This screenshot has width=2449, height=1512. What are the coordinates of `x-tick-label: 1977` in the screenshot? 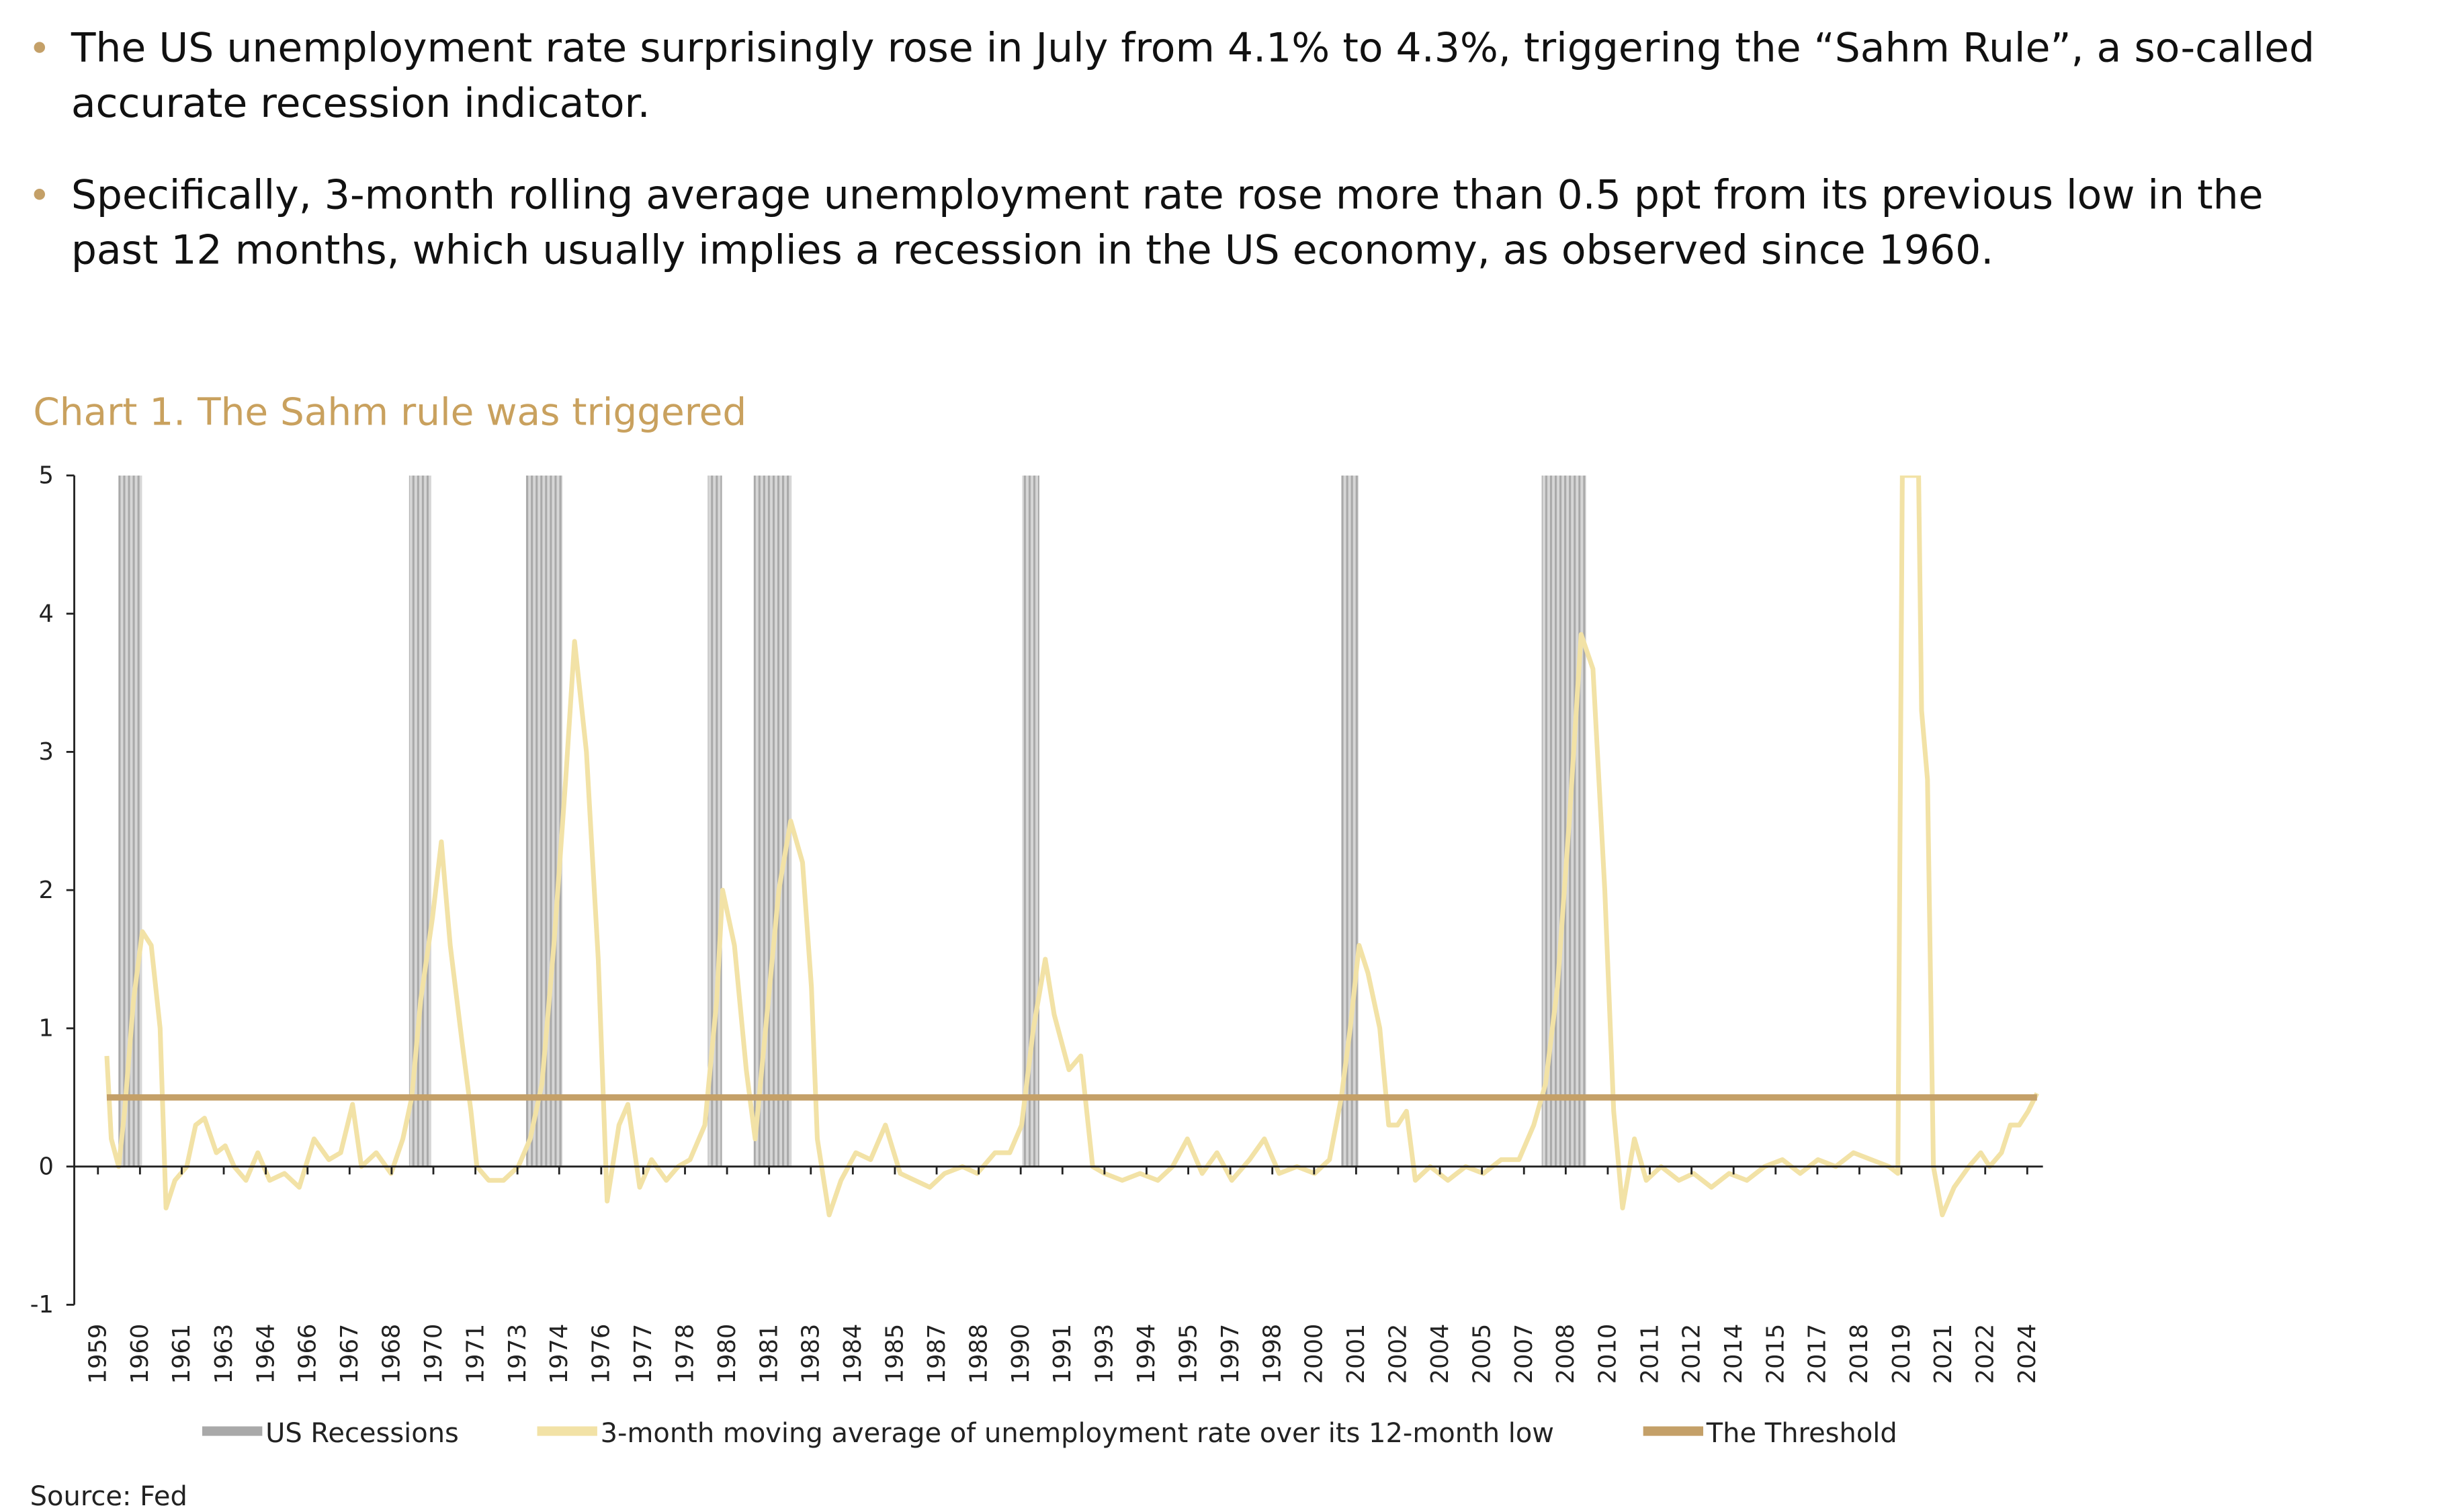 It's located at (643, 1354).